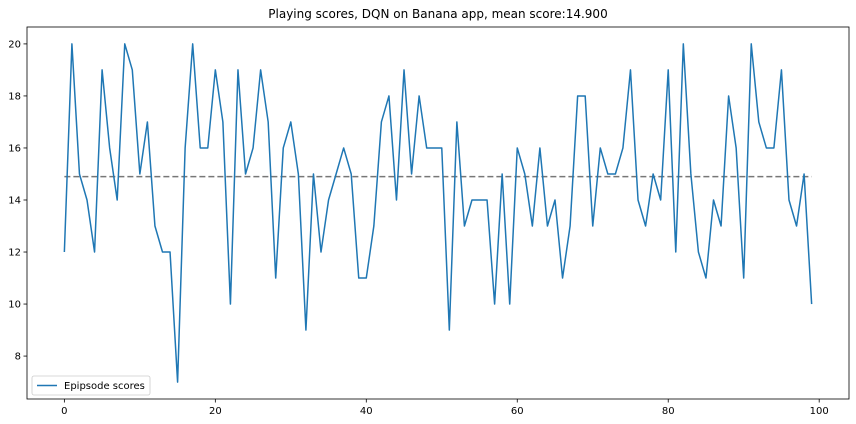 The height and width of the screenshot is (424, 856). Describe the element at coordinates (14, 253) in the screenshot. I see `y-tick-label: 12` at that location.